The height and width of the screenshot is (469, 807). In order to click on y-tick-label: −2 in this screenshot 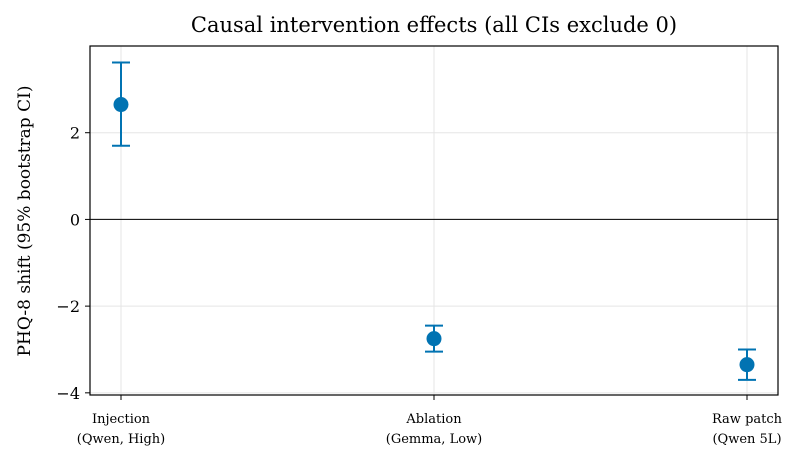, I will do `click(68, 306)`.